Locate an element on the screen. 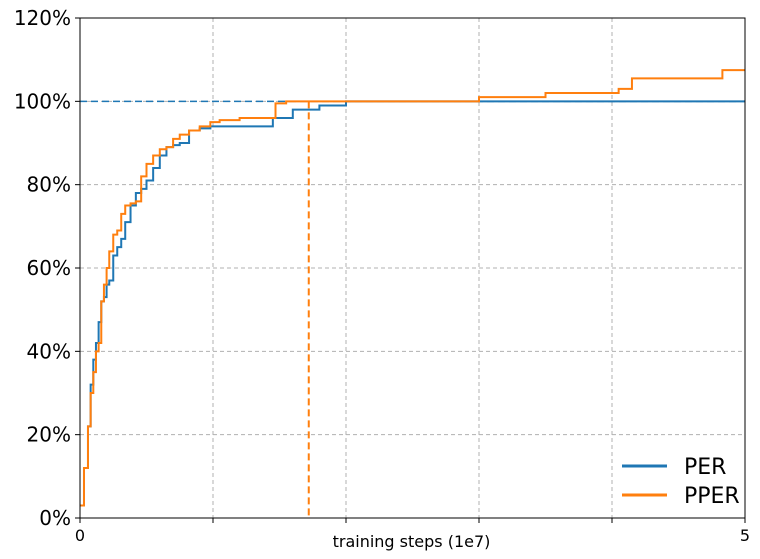 Image resolution: width=760 pixels, height=559 pixels. y-tick-label-3: 60% is located at coordinates (49, 268).